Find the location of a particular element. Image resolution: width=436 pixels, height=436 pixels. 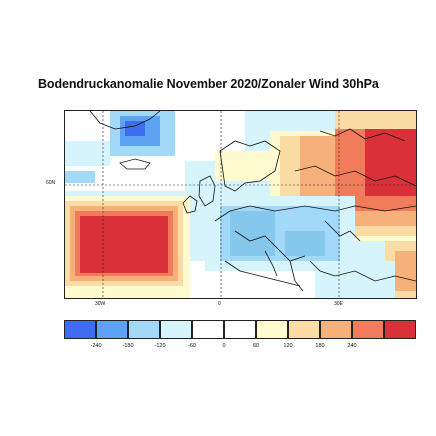

negative-anomaly-greenland is located at coordinates (120, 147).